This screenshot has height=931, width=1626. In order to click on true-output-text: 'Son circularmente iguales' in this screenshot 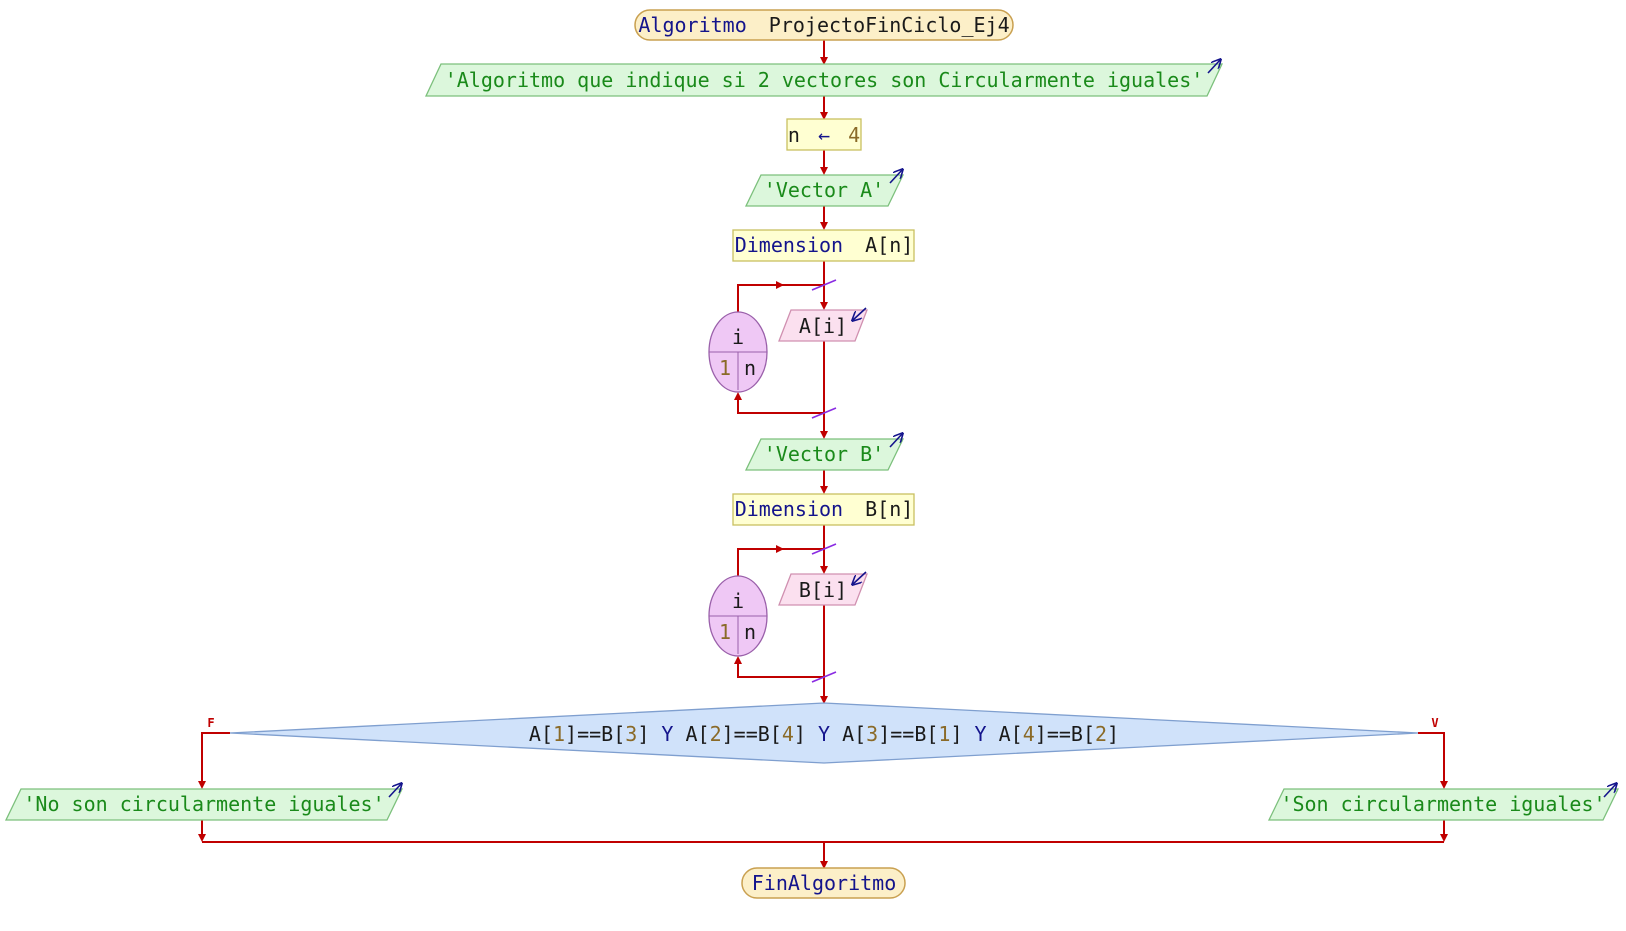, I will do `click(1442, 804)`.